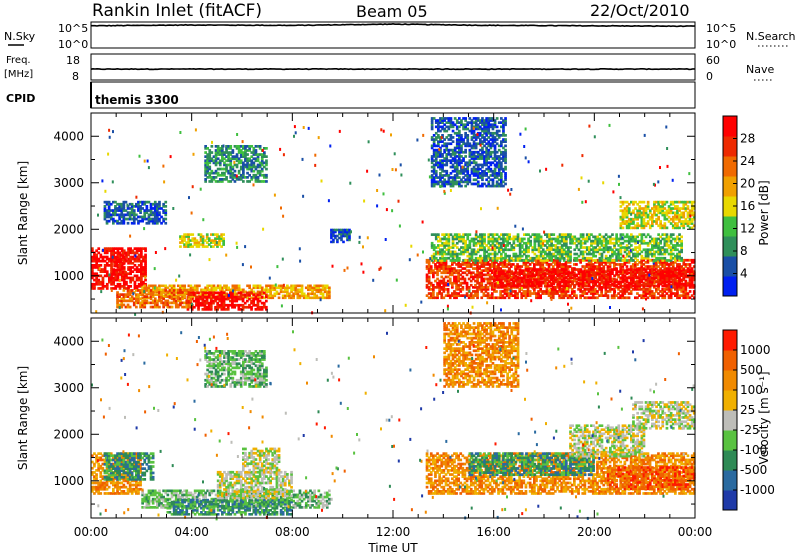 The width and height of the screenshot is (800, 554). What do you see at coordinates (393, 95) in the screenshot?
I see `cpid-frame` at bounding box center [393, 95].